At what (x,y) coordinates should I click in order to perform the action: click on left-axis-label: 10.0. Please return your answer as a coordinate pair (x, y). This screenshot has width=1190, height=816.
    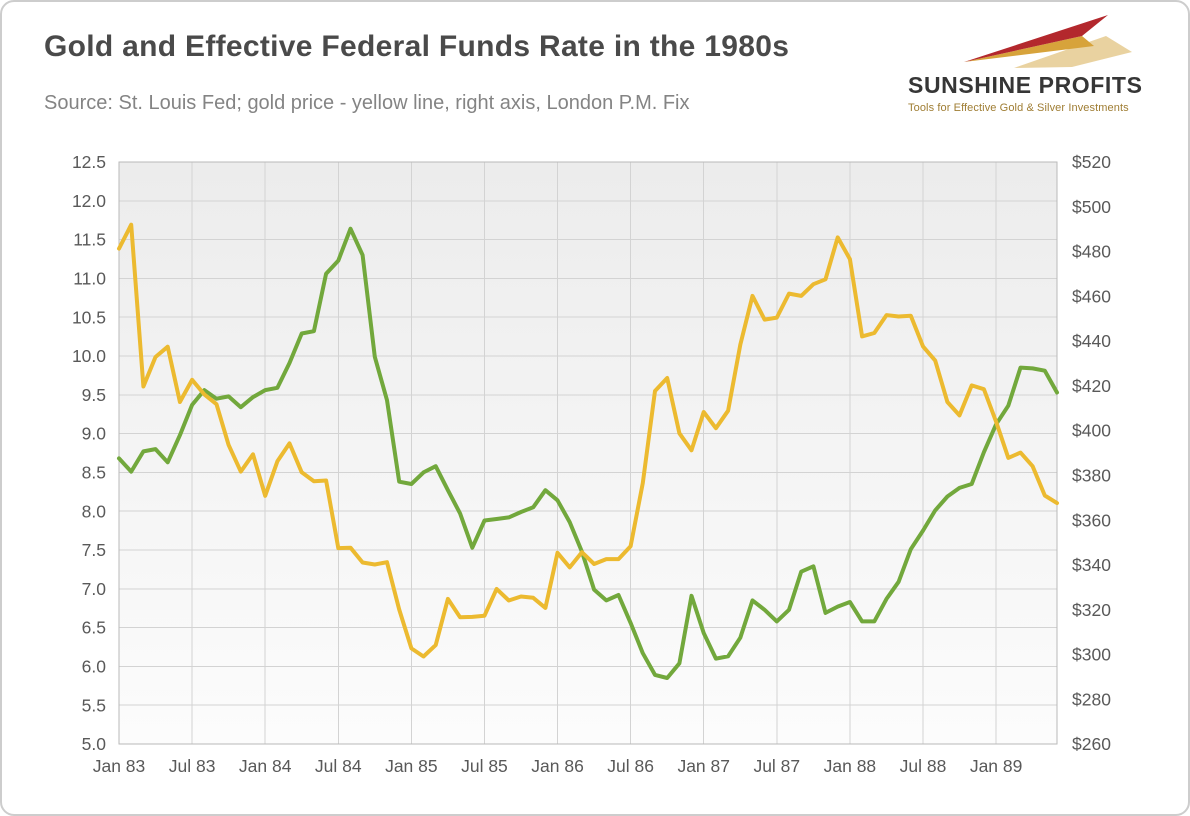
    Looking at the image, I should click on (89, 356).